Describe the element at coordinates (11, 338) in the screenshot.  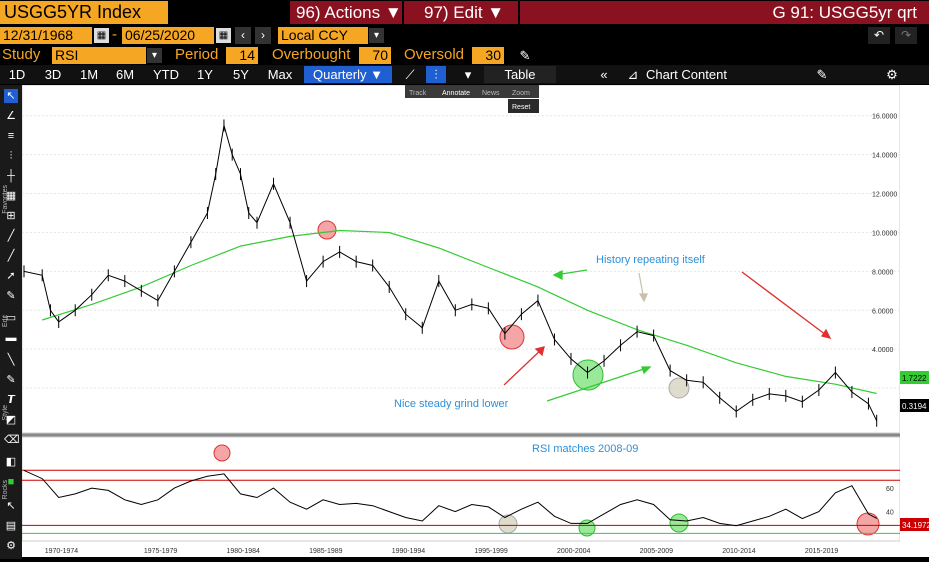
I see `rectangle-icon: ▬` at that location.